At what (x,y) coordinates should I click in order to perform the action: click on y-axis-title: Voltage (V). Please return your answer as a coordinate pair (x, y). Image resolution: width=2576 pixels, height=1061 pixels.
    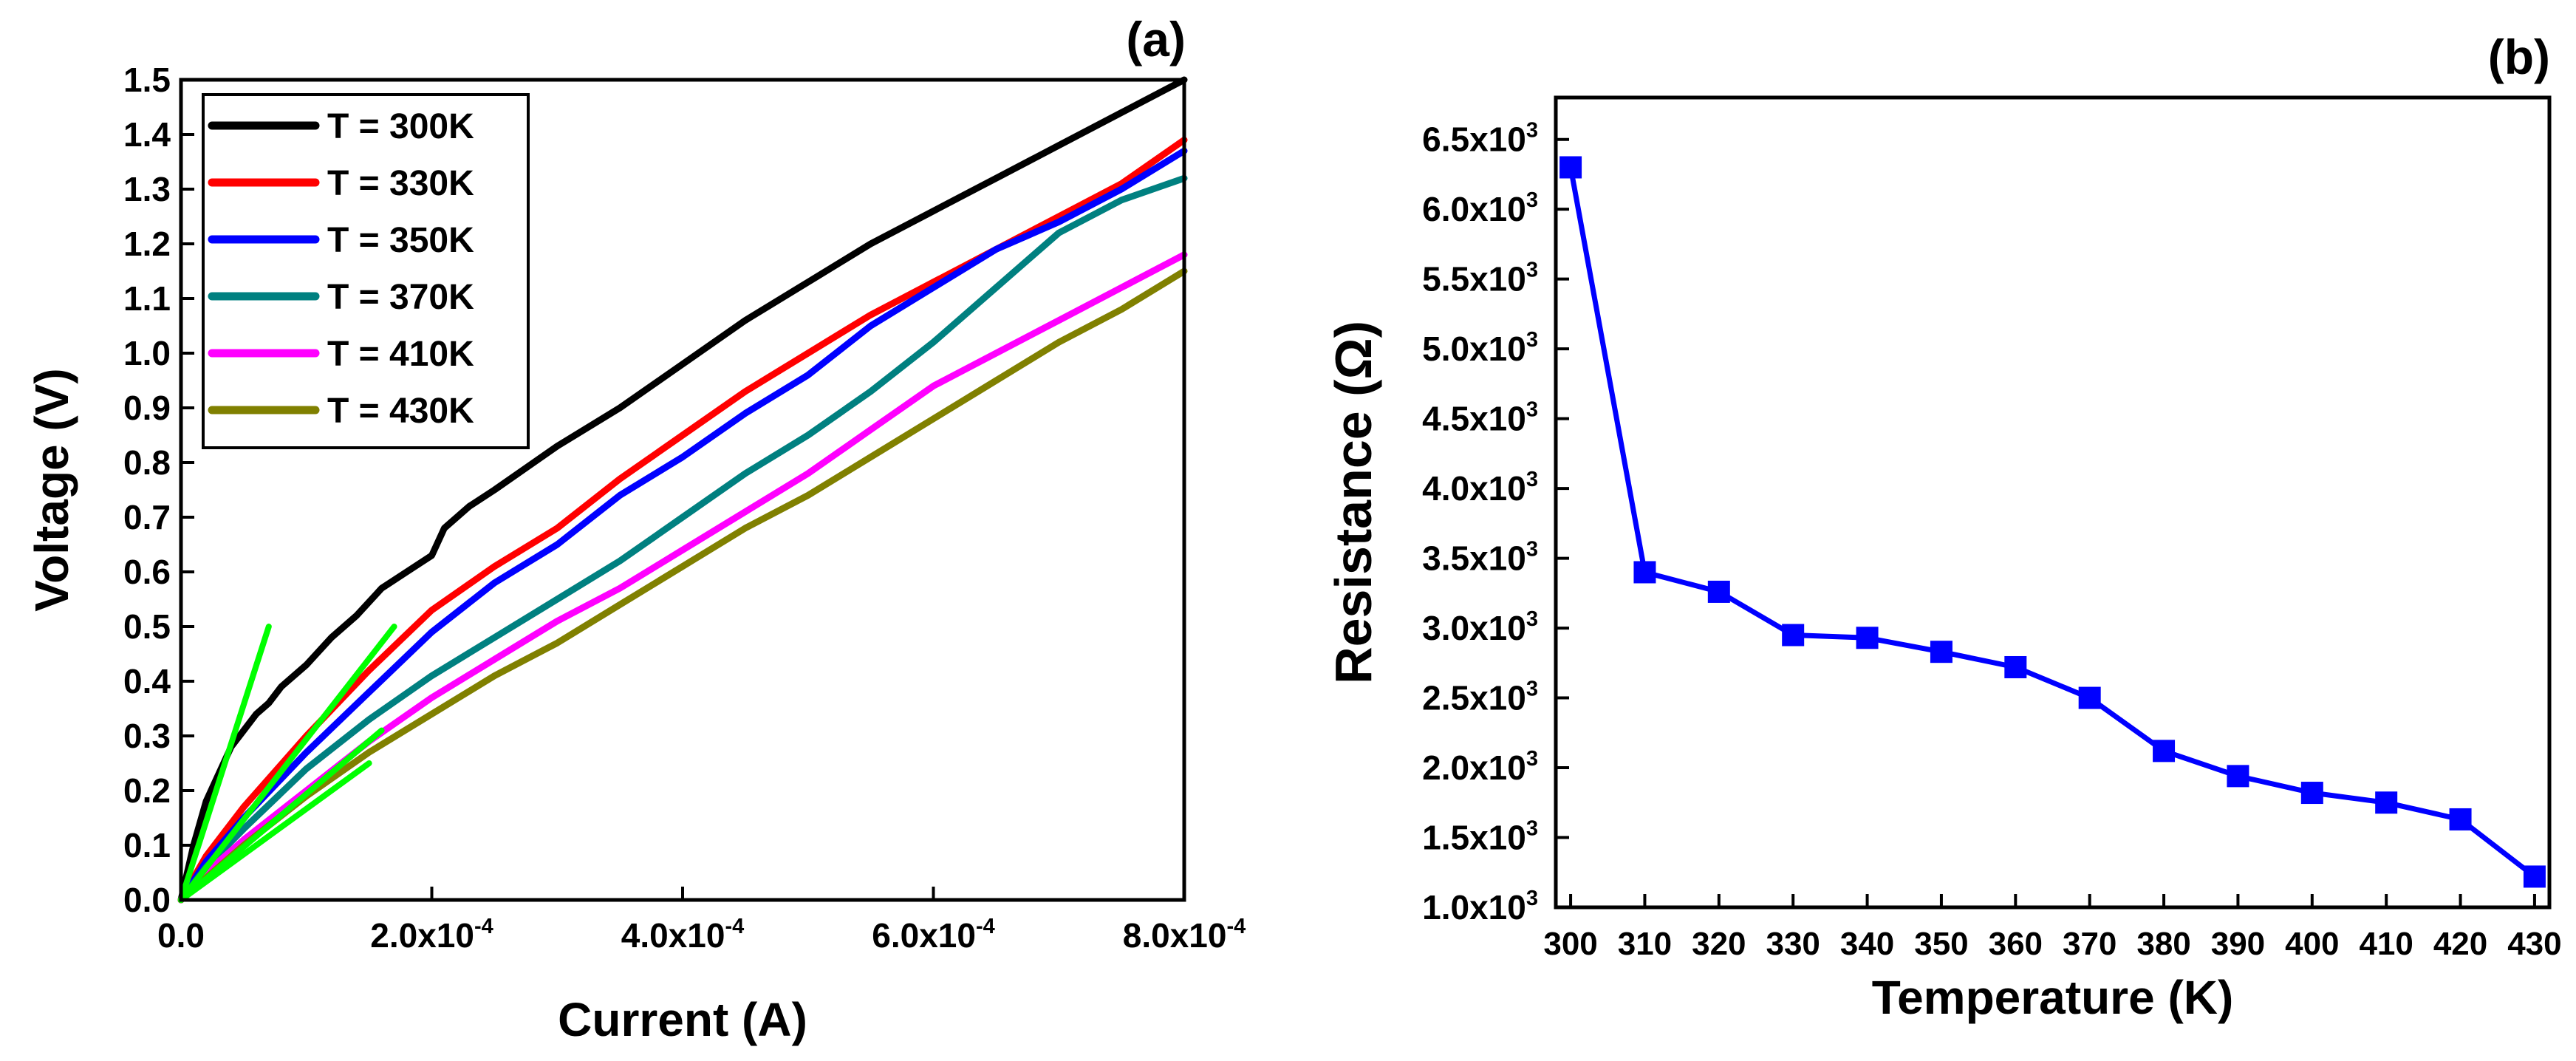
    Looking at the image, I should click on (51, 490).